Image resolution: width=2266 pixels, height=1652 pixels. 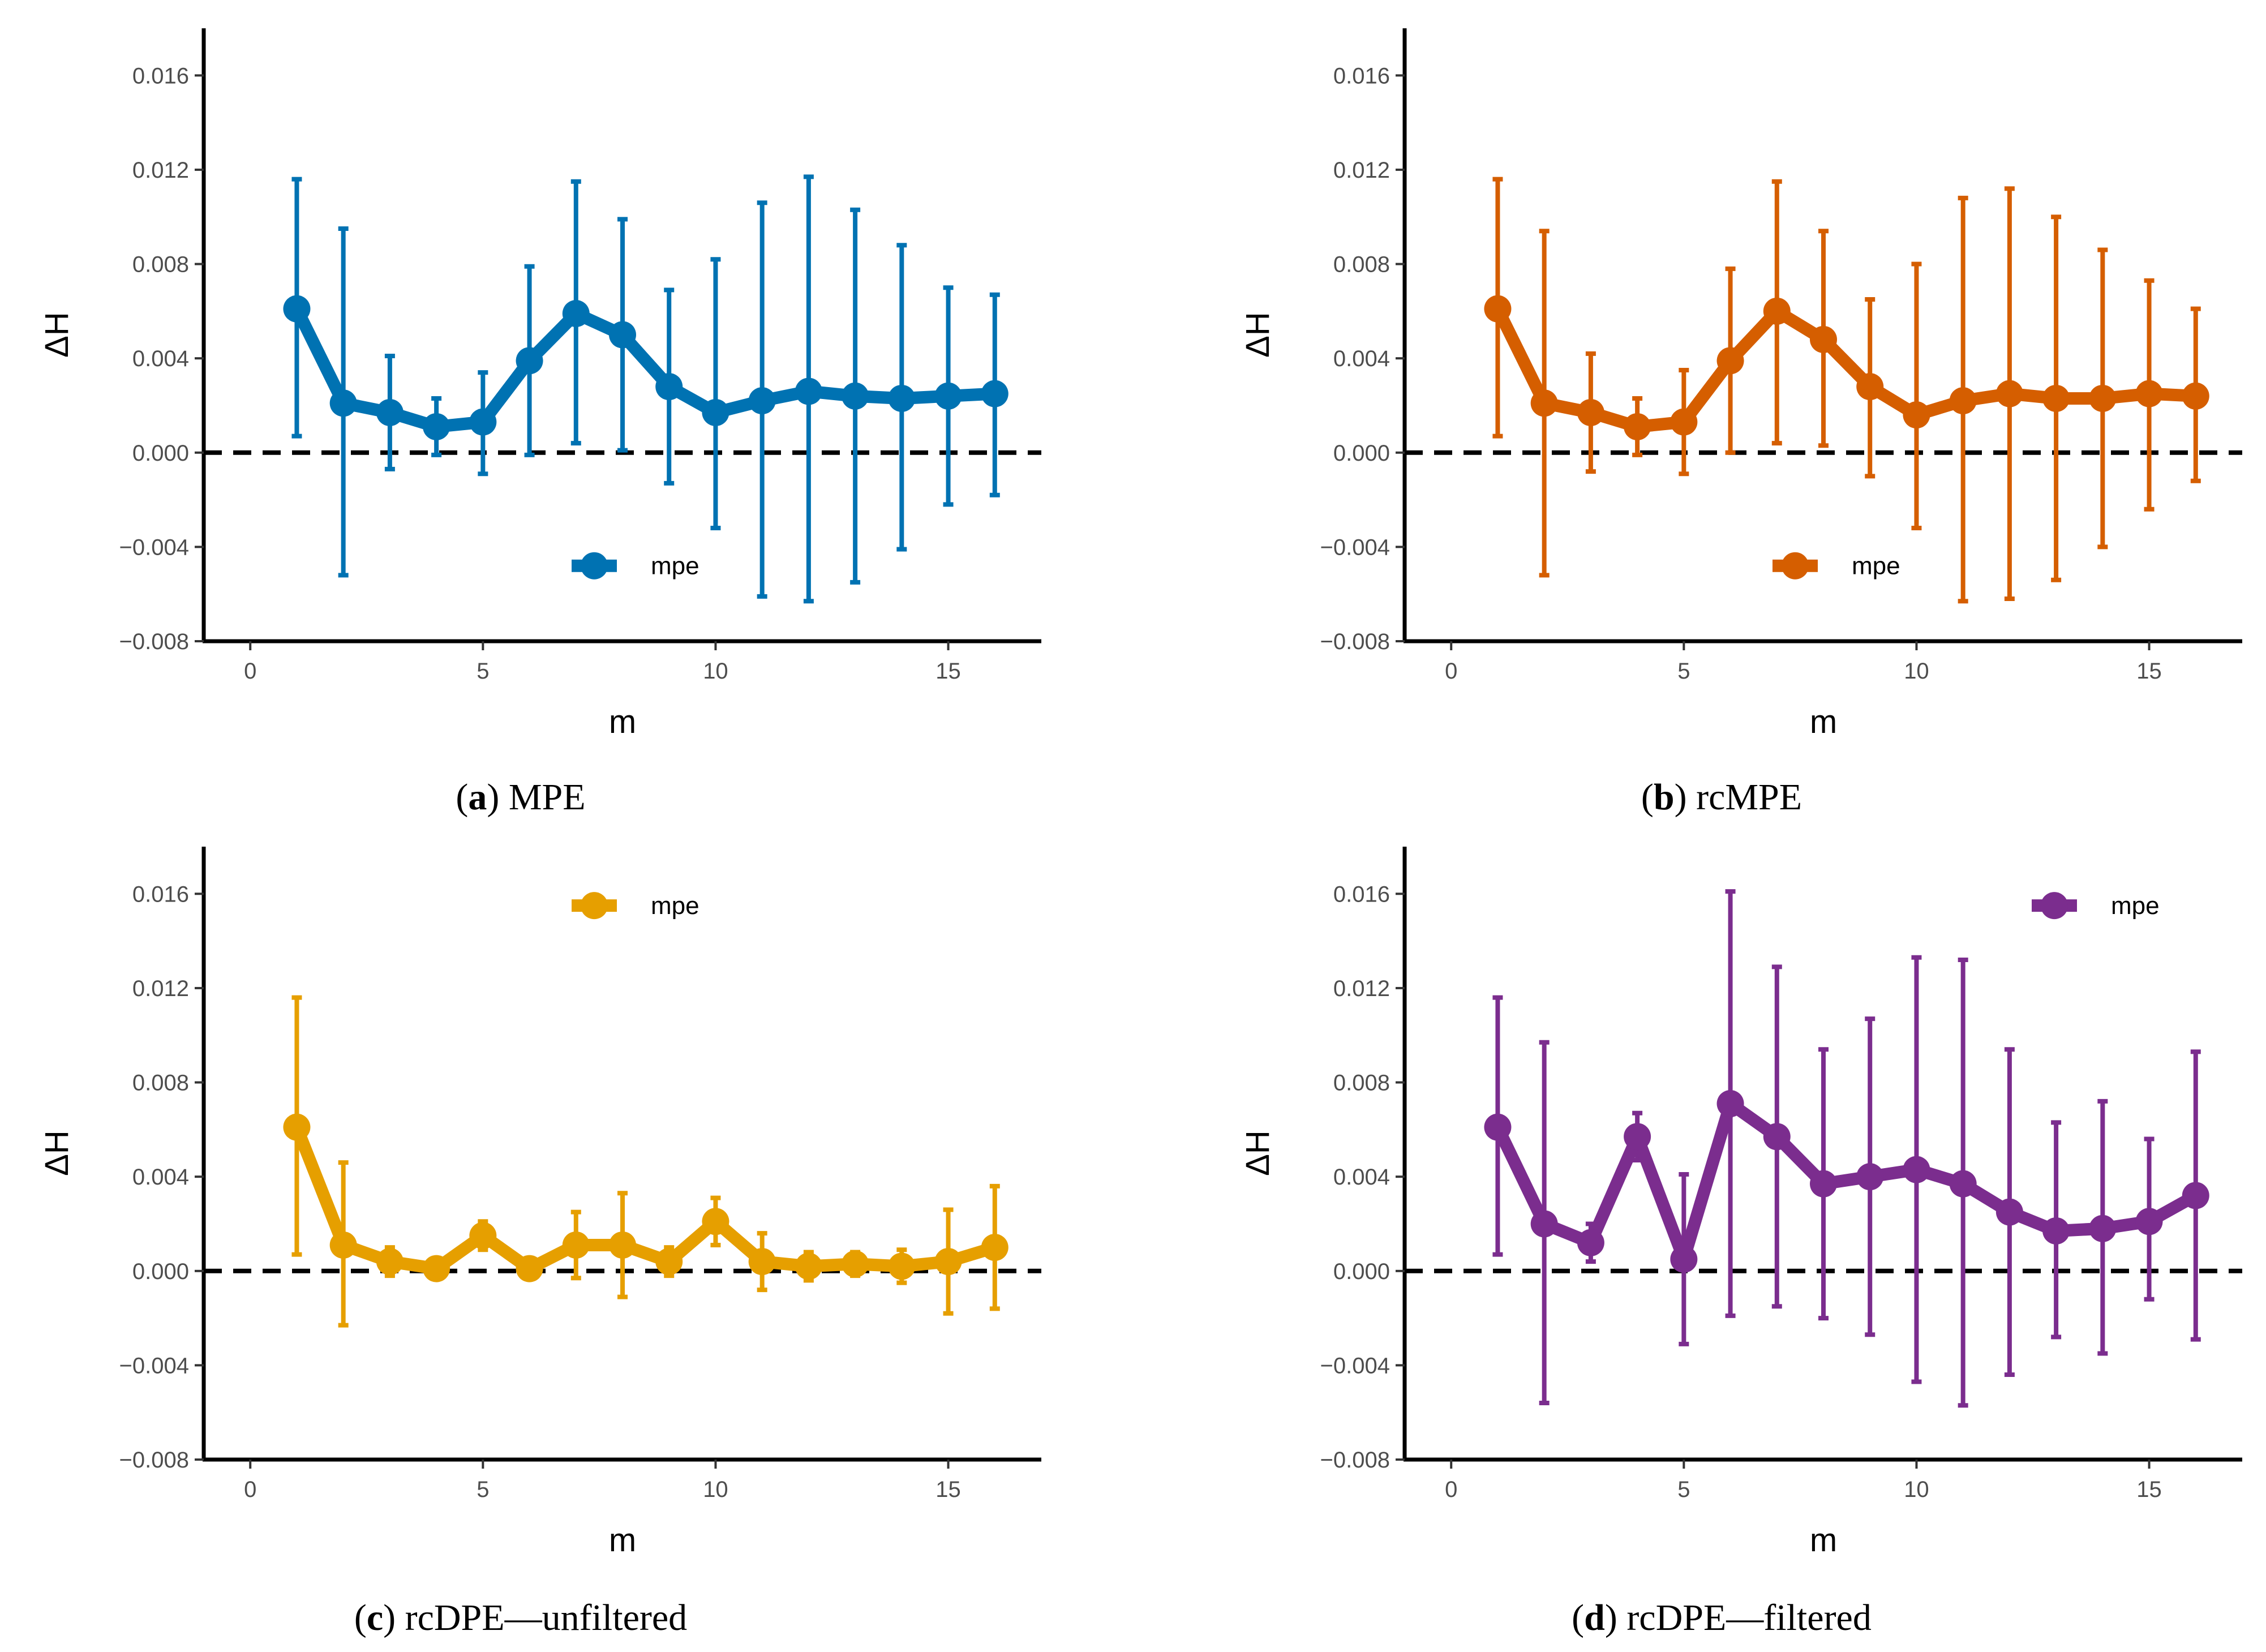 What do you see at coordinates (1594, 1617) in the screenshot?
I see `caption-part: d` at bounding box center [1594, 1617].